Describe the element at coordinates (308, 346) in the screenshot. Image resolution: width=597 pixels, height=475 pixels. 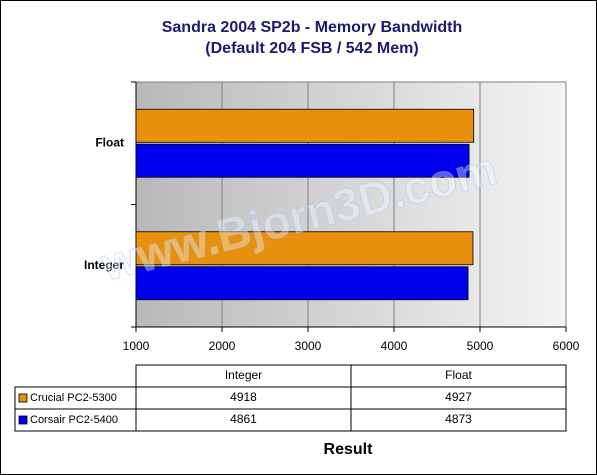
I see `x-tick-label: 3000` at that location.